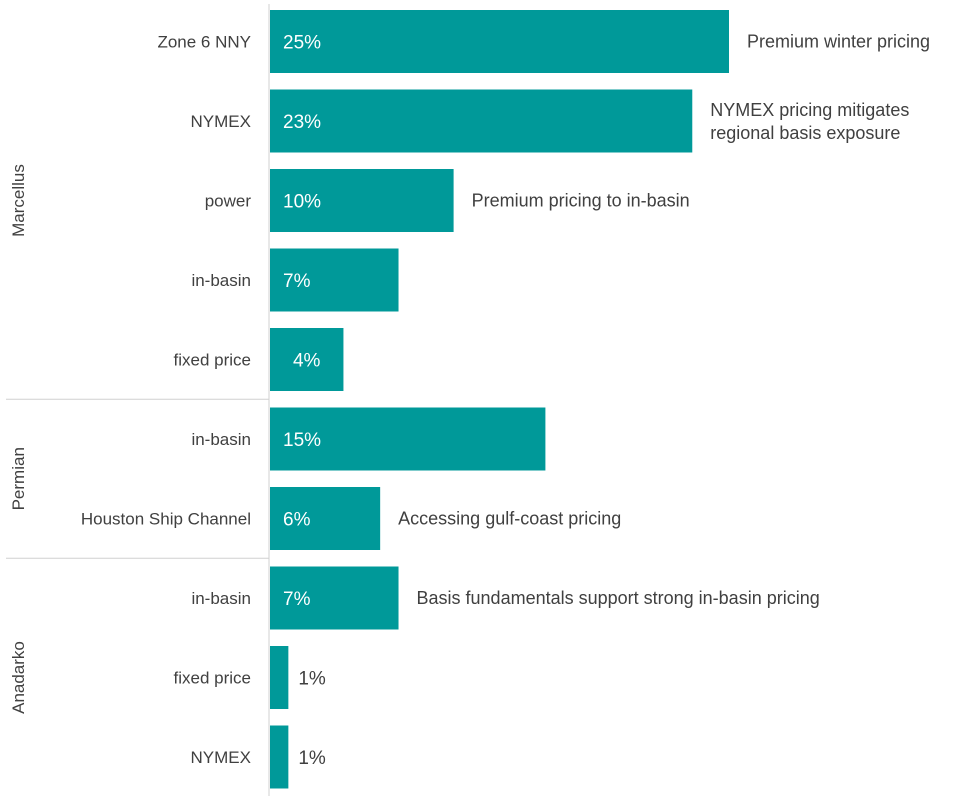 This screenshot has width=968, height=796. I want to click on category-label: Houston Ship Channel, so click(166, 519).